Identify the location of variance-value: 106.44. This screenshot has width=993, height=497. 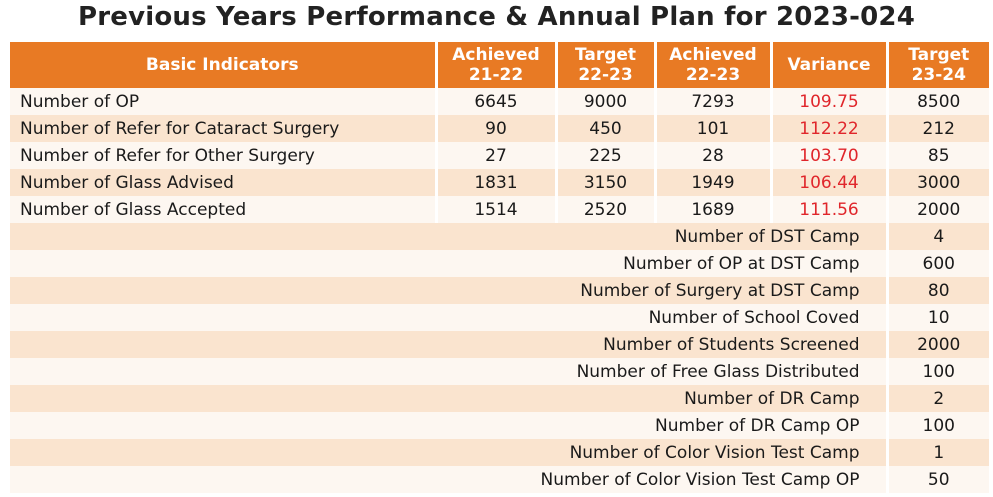
(830, 182).